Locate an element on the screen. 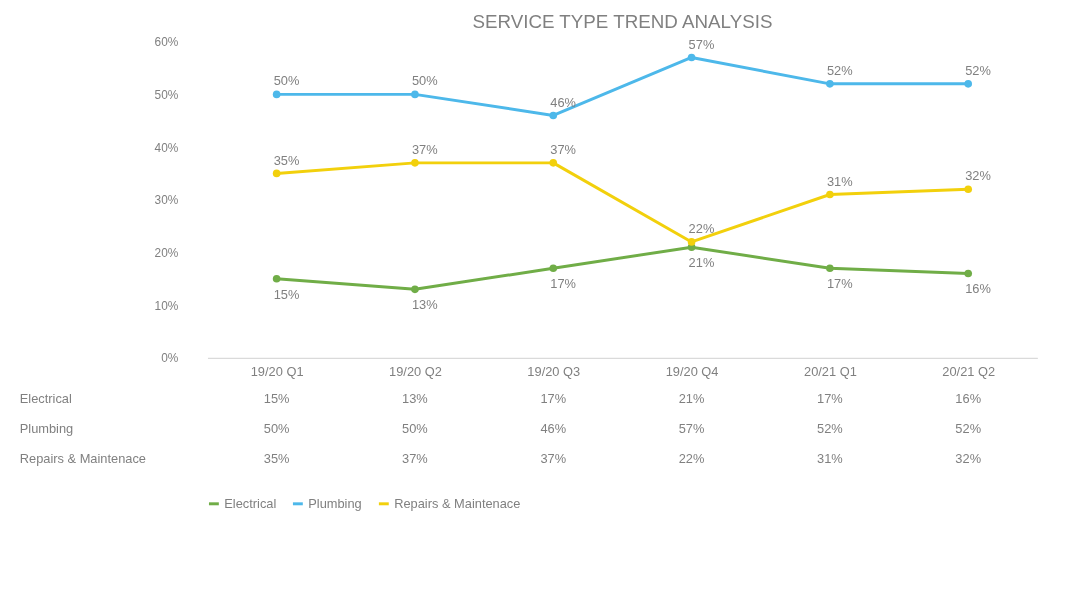 The image size is (1067, 591). text: 21% is located at coordinates (701, 262).